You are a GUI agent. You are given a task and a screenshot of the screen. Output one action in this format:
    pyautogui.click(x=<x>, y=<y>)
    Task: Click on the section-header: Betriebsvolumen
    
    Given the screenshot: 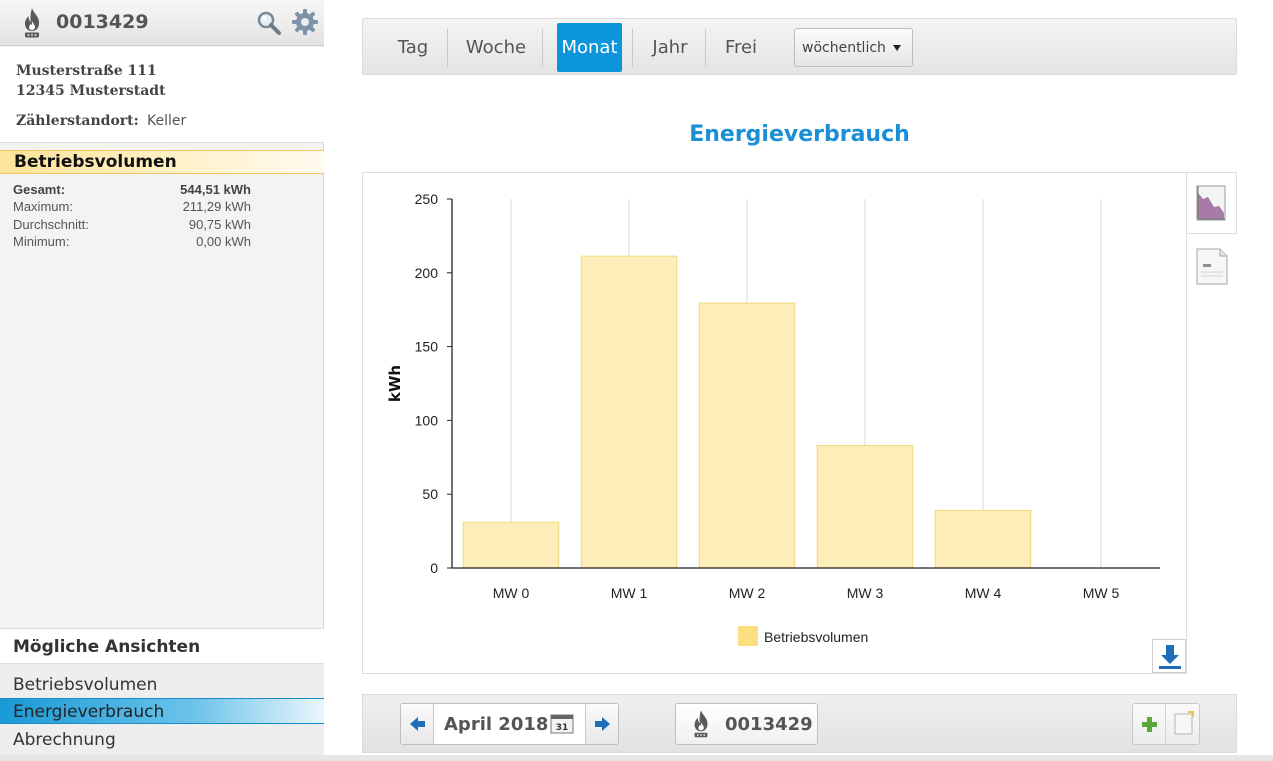 What is the action you would take?
    pyautogui.click(x=162, y=162)
    